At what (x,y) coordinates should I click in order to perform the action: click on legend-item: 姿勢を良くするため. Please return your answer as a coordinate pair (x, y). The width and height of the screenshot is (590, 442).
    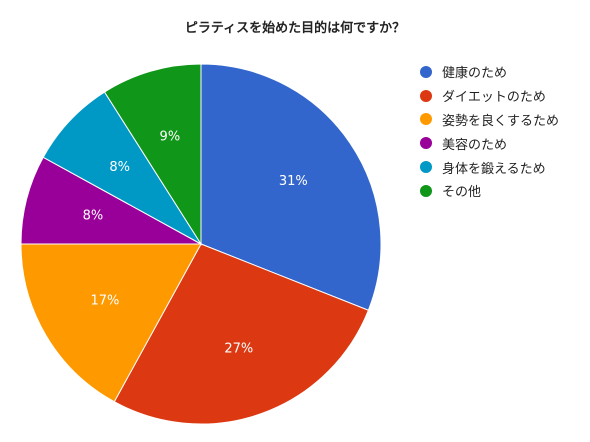
    Looking at the image, I should click on (489, 120).